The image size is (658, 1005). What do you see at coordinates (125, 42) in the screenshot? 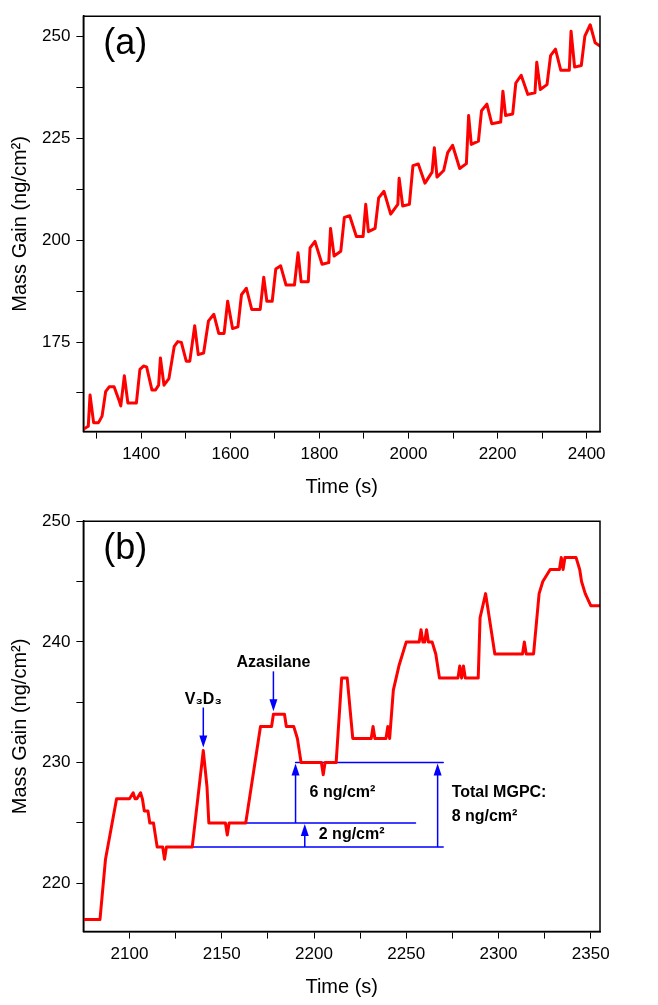
I see `chart-title: (a)` at bounding box center [125, 42].